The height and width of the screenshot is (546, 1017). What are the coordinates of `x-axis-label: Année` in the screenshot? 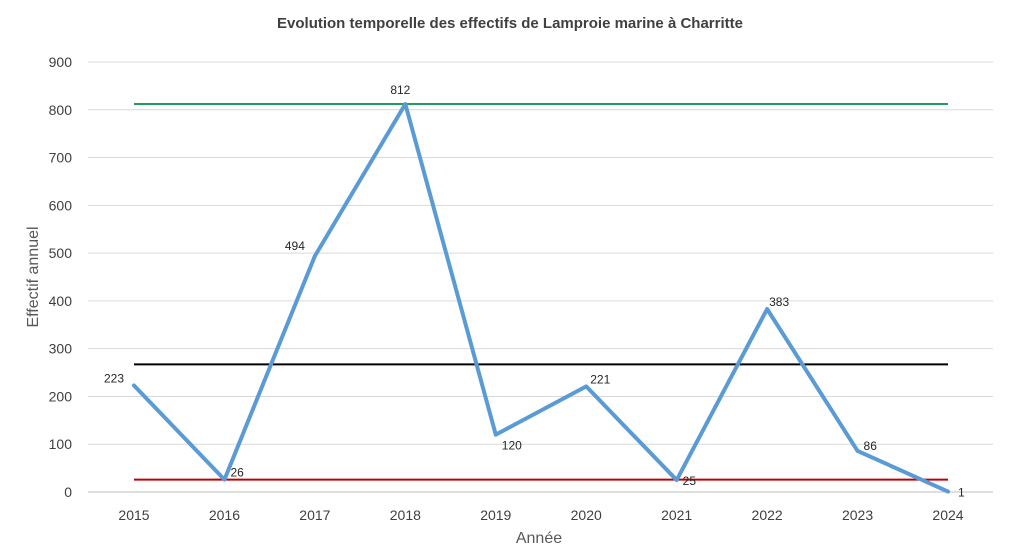 It's located at (539, 538).